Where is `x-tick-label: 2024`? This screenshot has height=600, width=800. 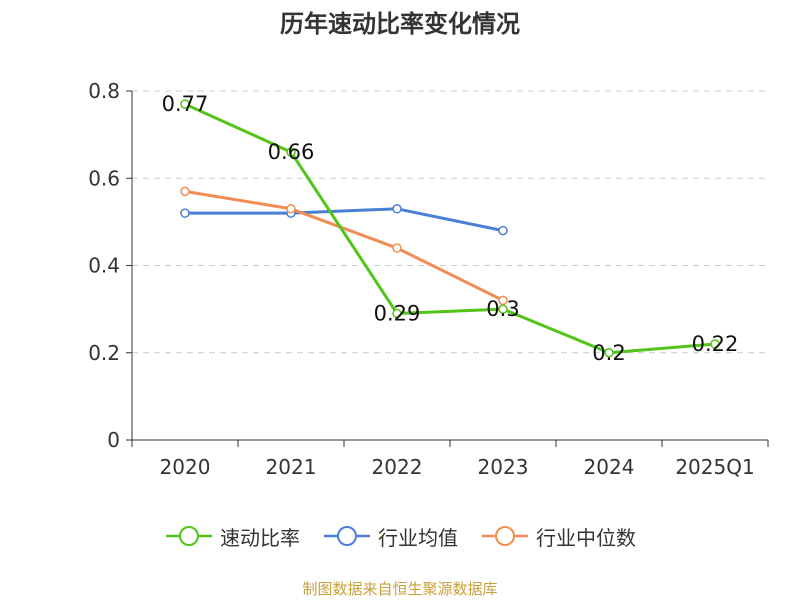
x-tick-label: 2024 is located at coordinates (609, 467).